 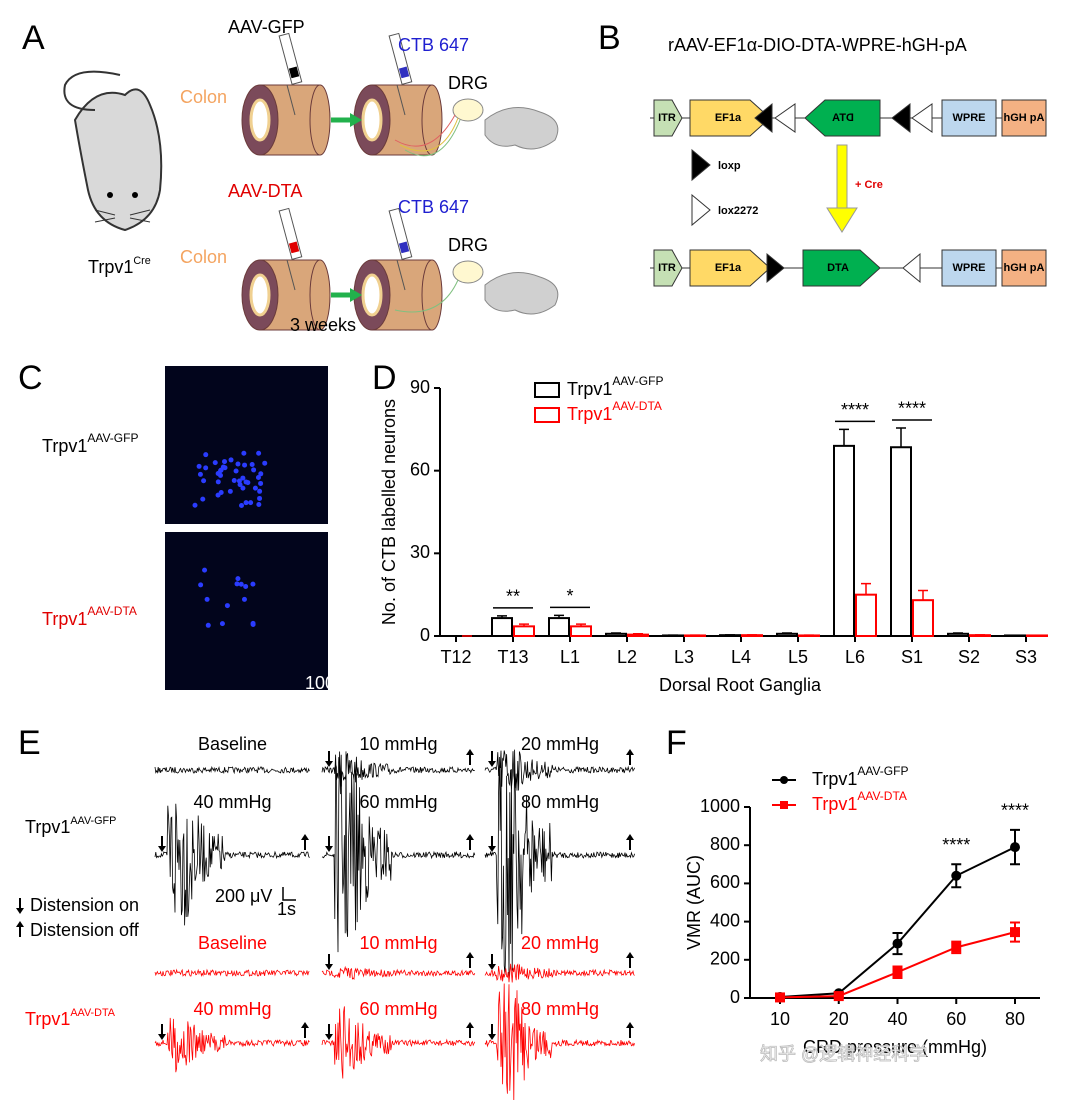 I want to click on label: 3 weeks, so click(x=323, y=325).